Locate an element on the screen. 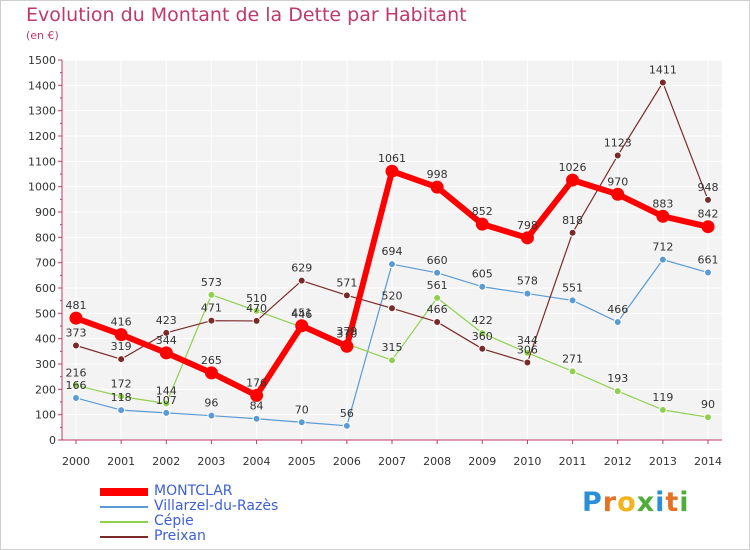 The height and width of the screenshot is (550, 750). data-label: 852 is located at coordinates (482, 211).